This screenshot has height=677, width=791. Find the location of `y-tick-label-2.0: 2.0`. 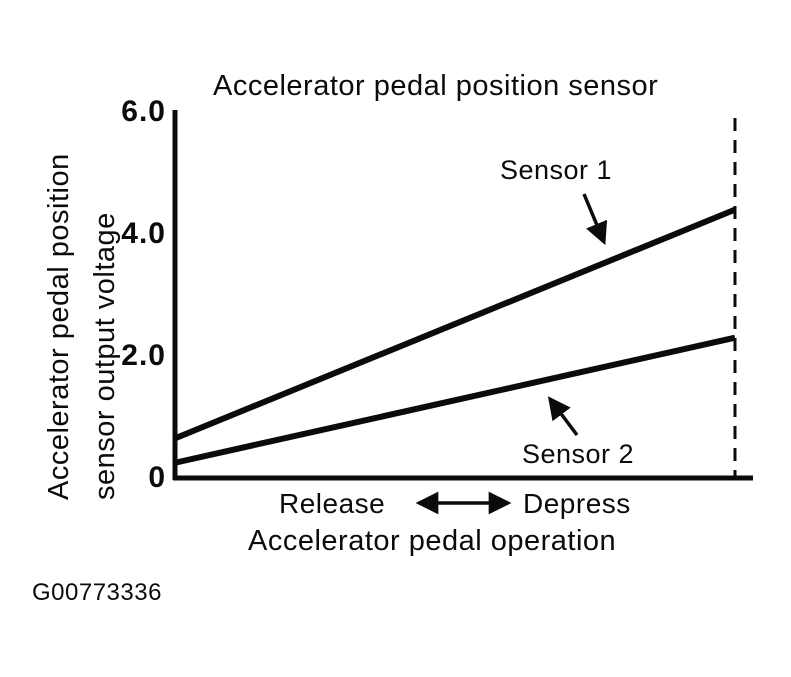

y-tick-label-2.0: 2.0 is located at coordinates (143, 355).